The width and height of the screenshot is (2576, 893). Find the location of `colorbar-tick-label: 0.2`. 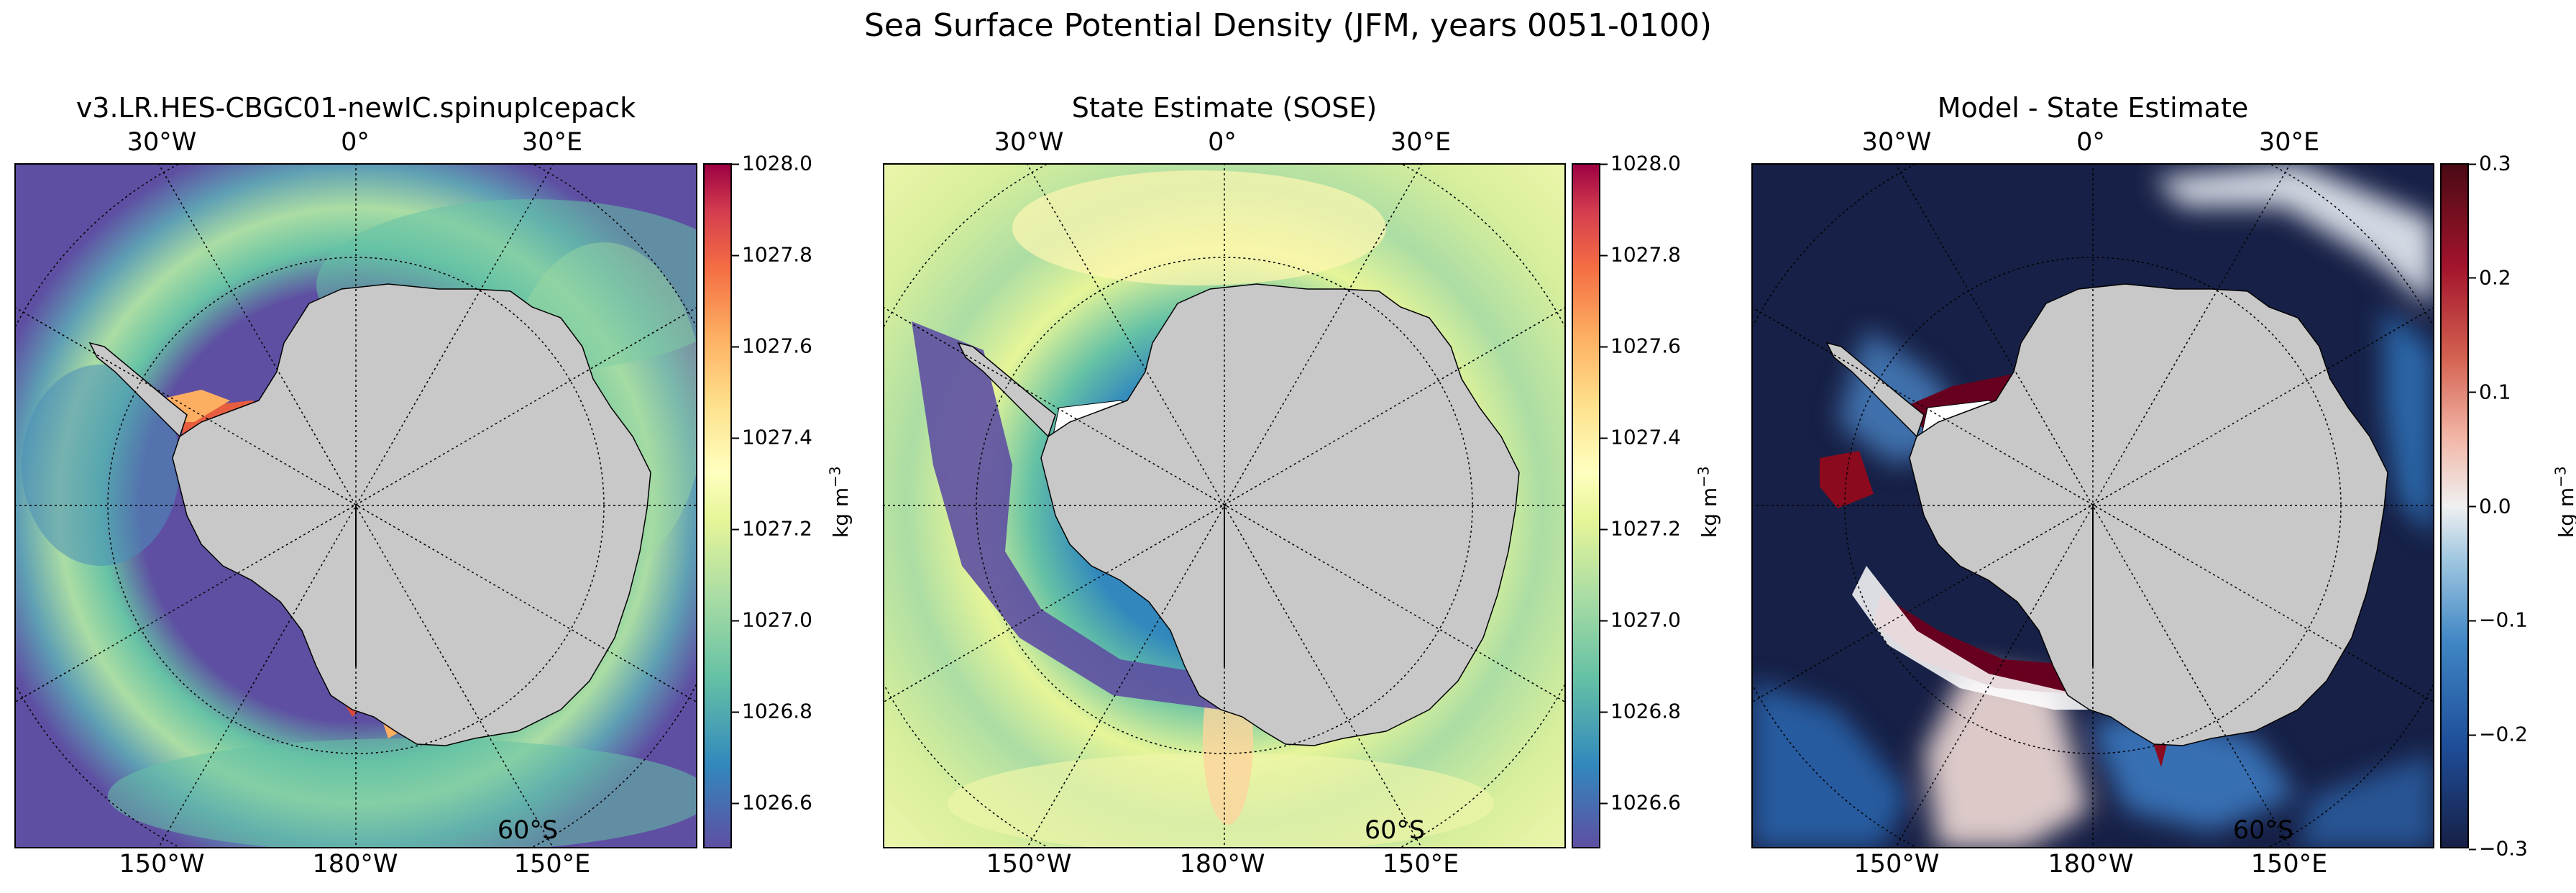

colorbar-tick-label: 0.2 is located at coordinates (2490, 277).